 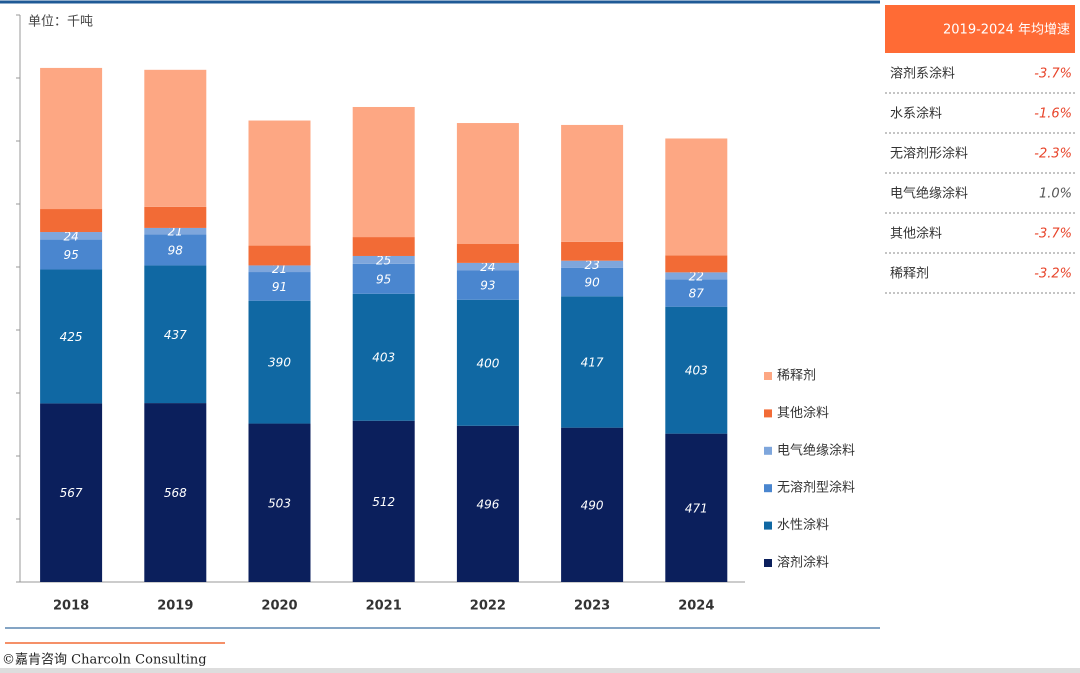 What do you see at coordinates (1055, 194) in the screenshot?
I see `table-value: 1.0%` at bounding box center [1055, 194].